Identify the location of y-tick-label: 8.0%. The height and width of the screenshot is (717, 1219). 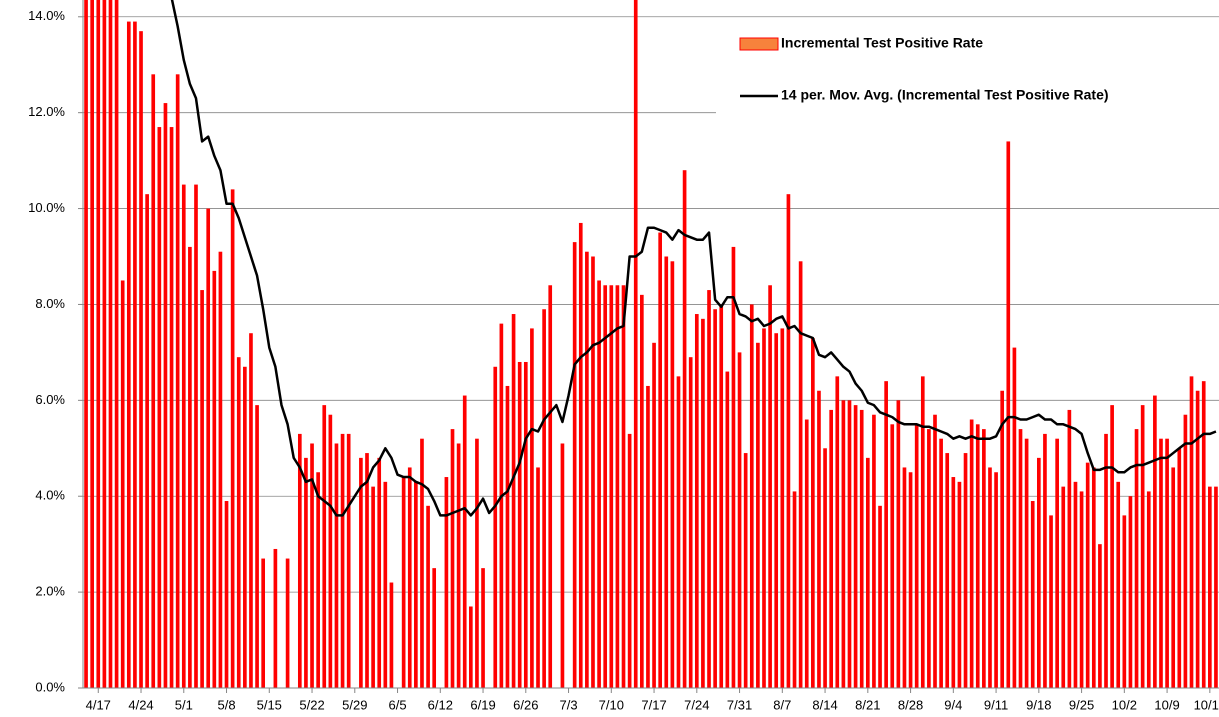
(50, 303).